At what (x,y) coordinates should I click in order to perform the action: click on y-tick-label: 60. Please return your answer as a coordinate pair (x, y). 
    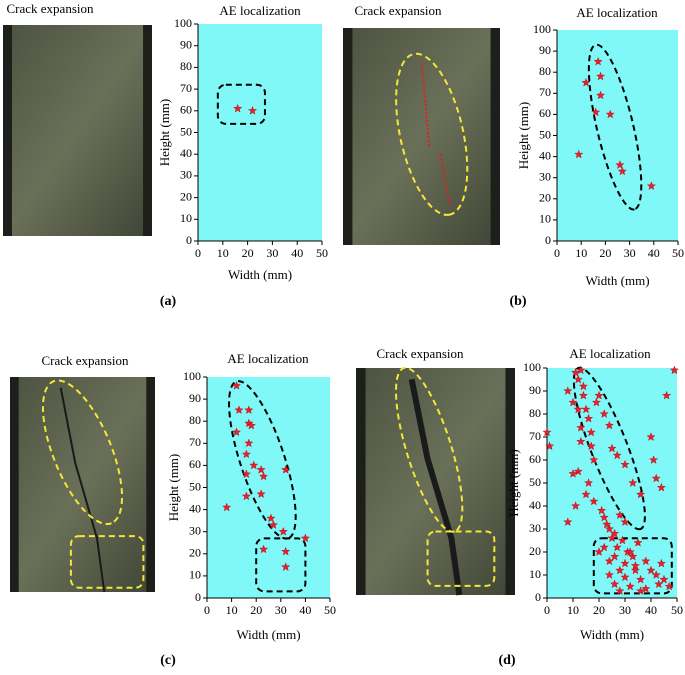
    Looking at the image, I should click on (545, 113).